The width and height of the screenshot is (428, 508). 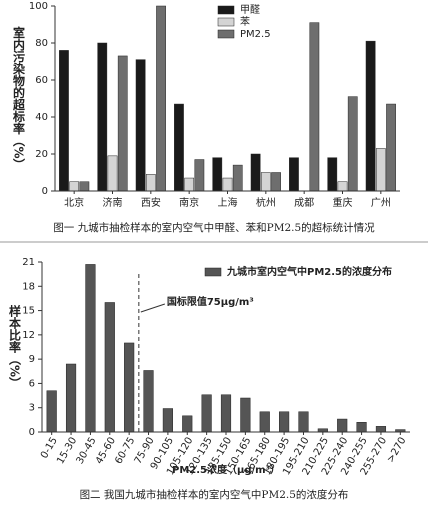 What do you see at coordinates (38, 6) in the screenshot?
I see `y-tick-label: 100` at bounding box center [38, 6].